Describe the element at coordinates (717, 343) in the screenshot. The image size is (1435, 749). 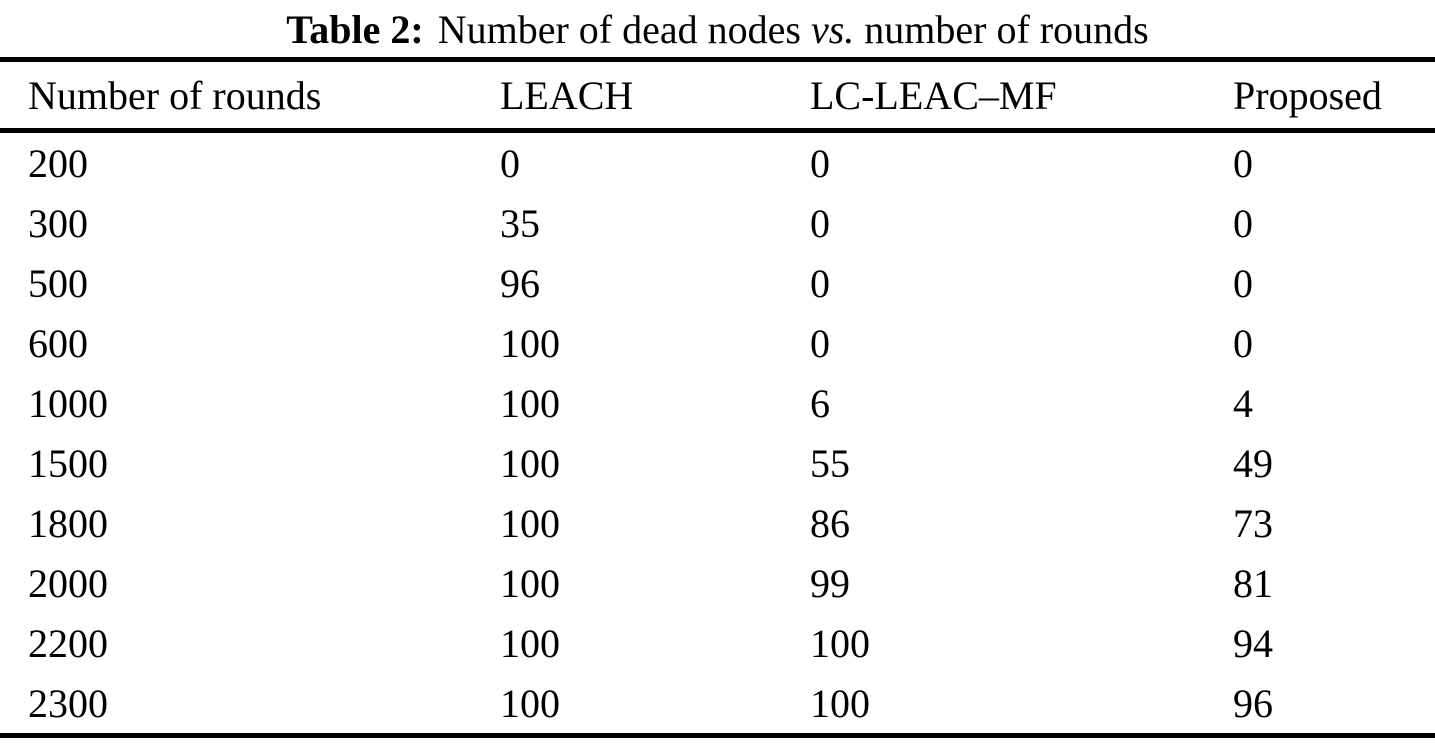
I see `table-row: 600 100 0 0` at that location.